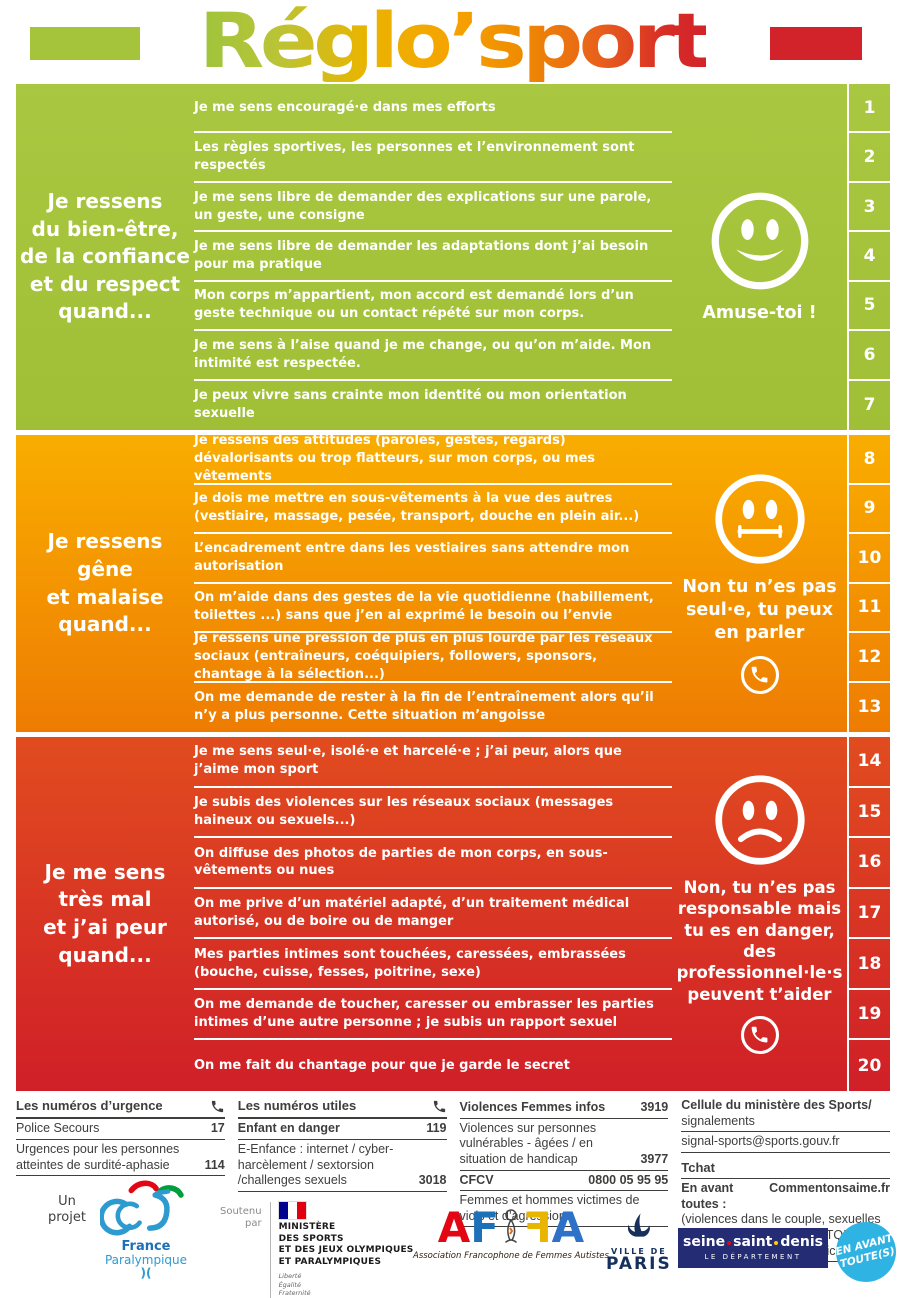  Describe the element at coordinates (759, 313) in the screenshot. I see `side-message-text: Amuse-toi !` at that location.